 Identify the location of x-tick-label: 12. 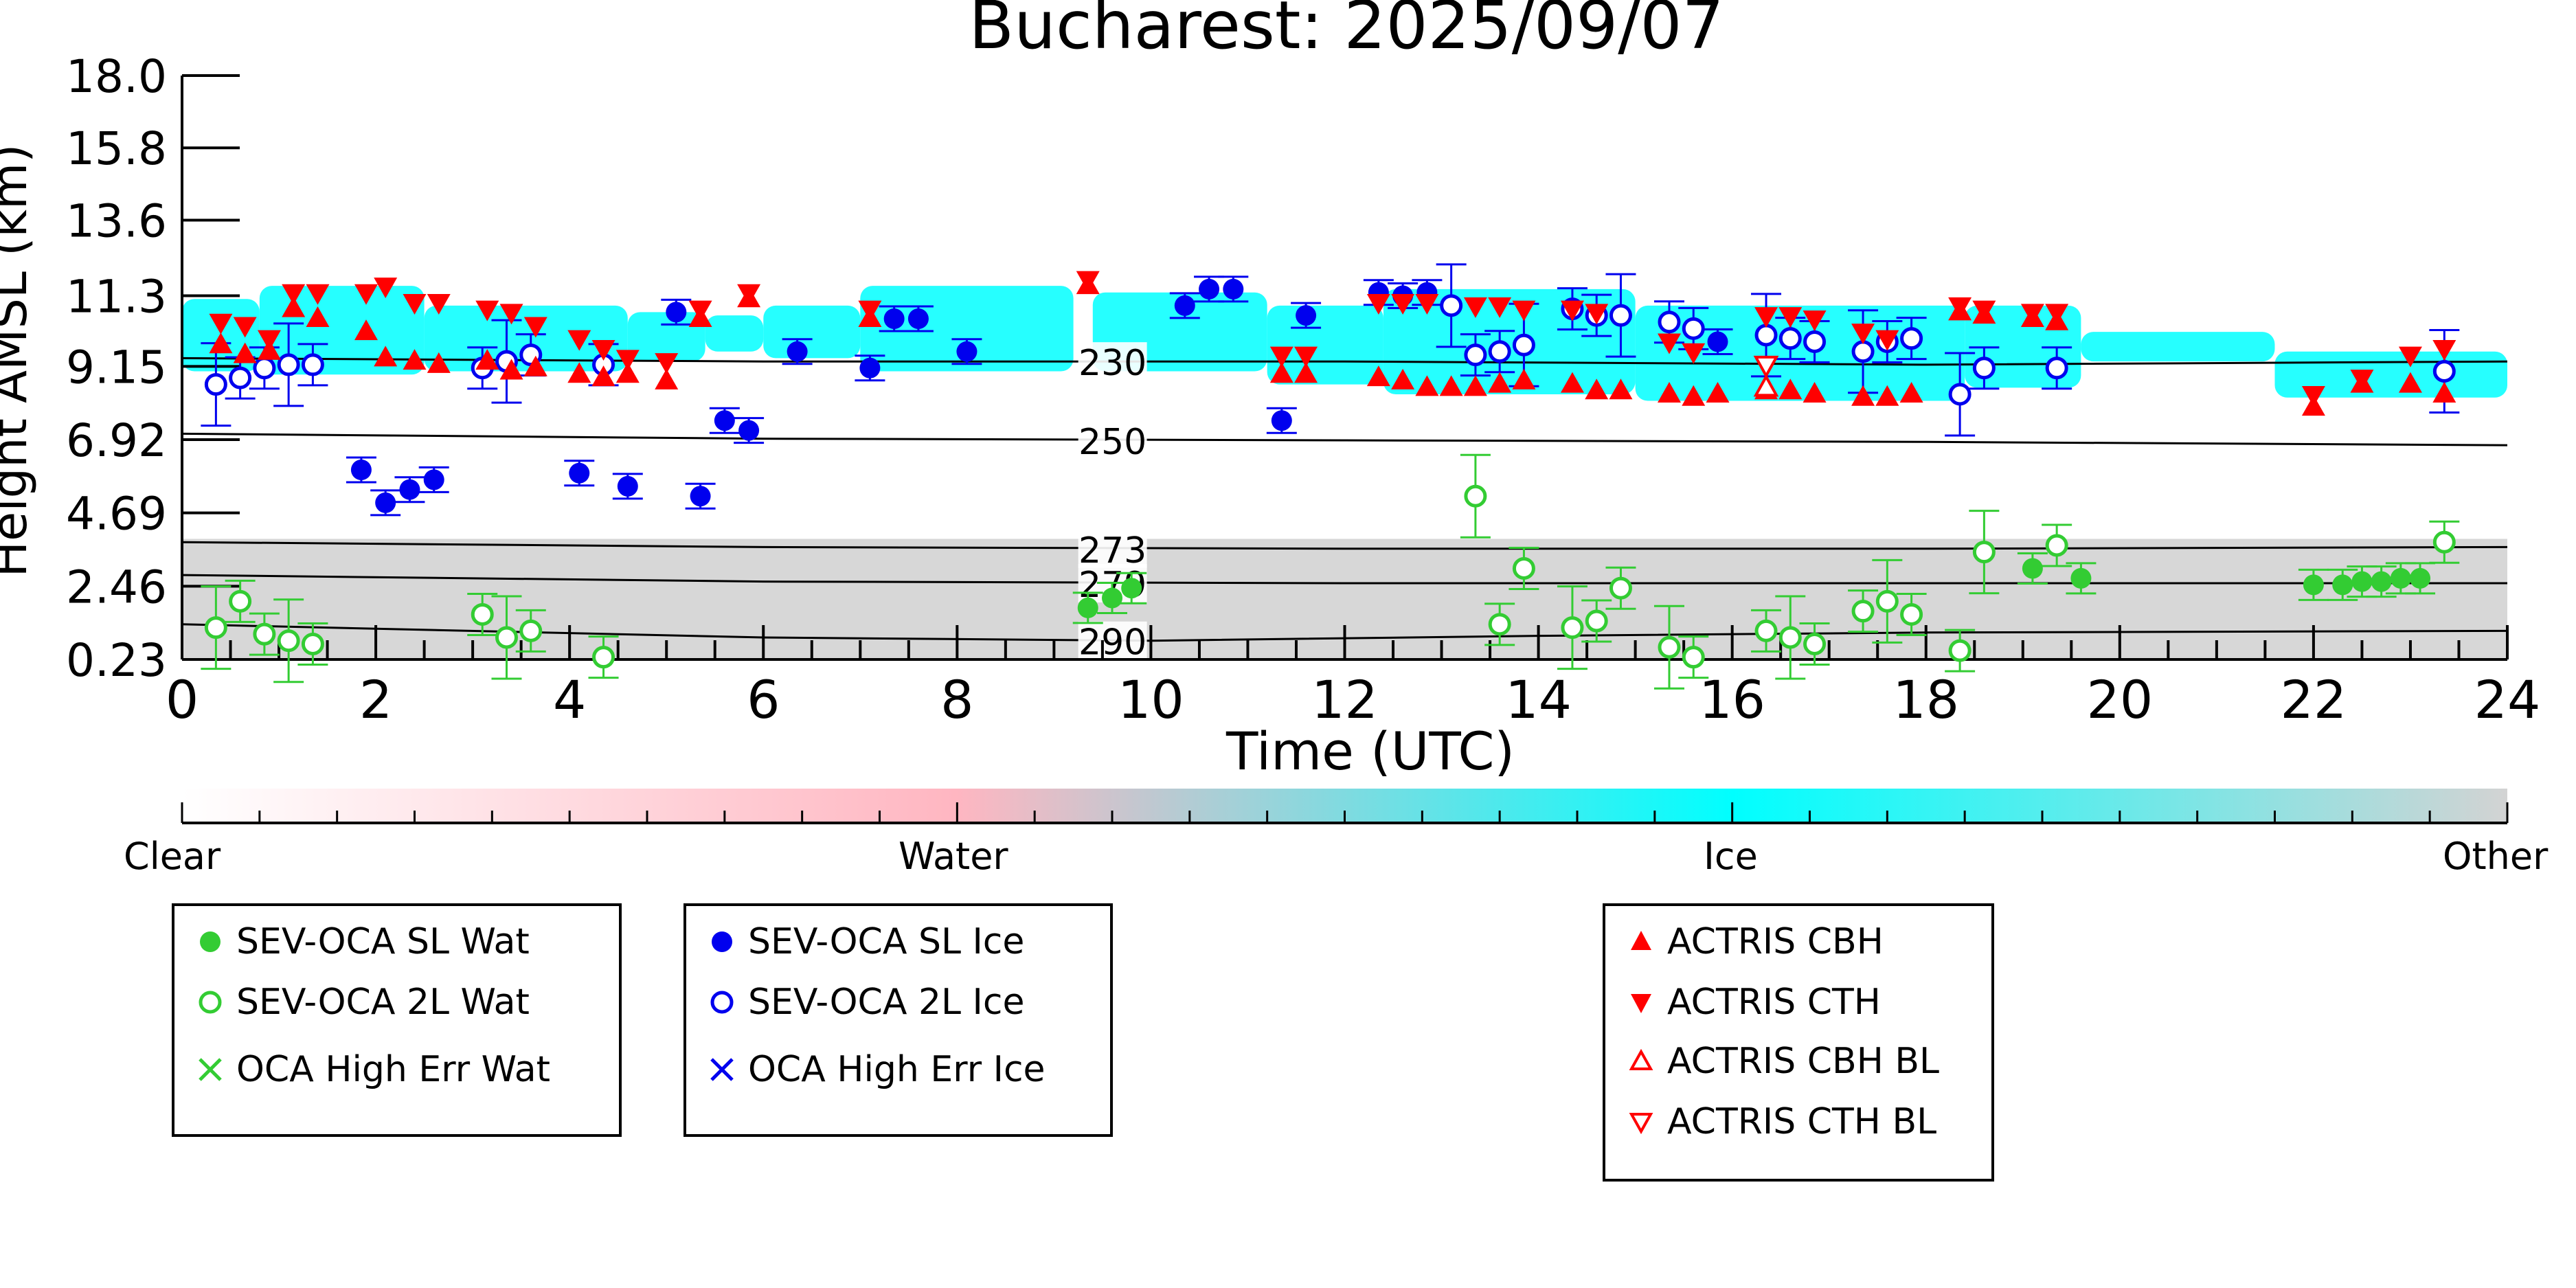
(1344, 699).